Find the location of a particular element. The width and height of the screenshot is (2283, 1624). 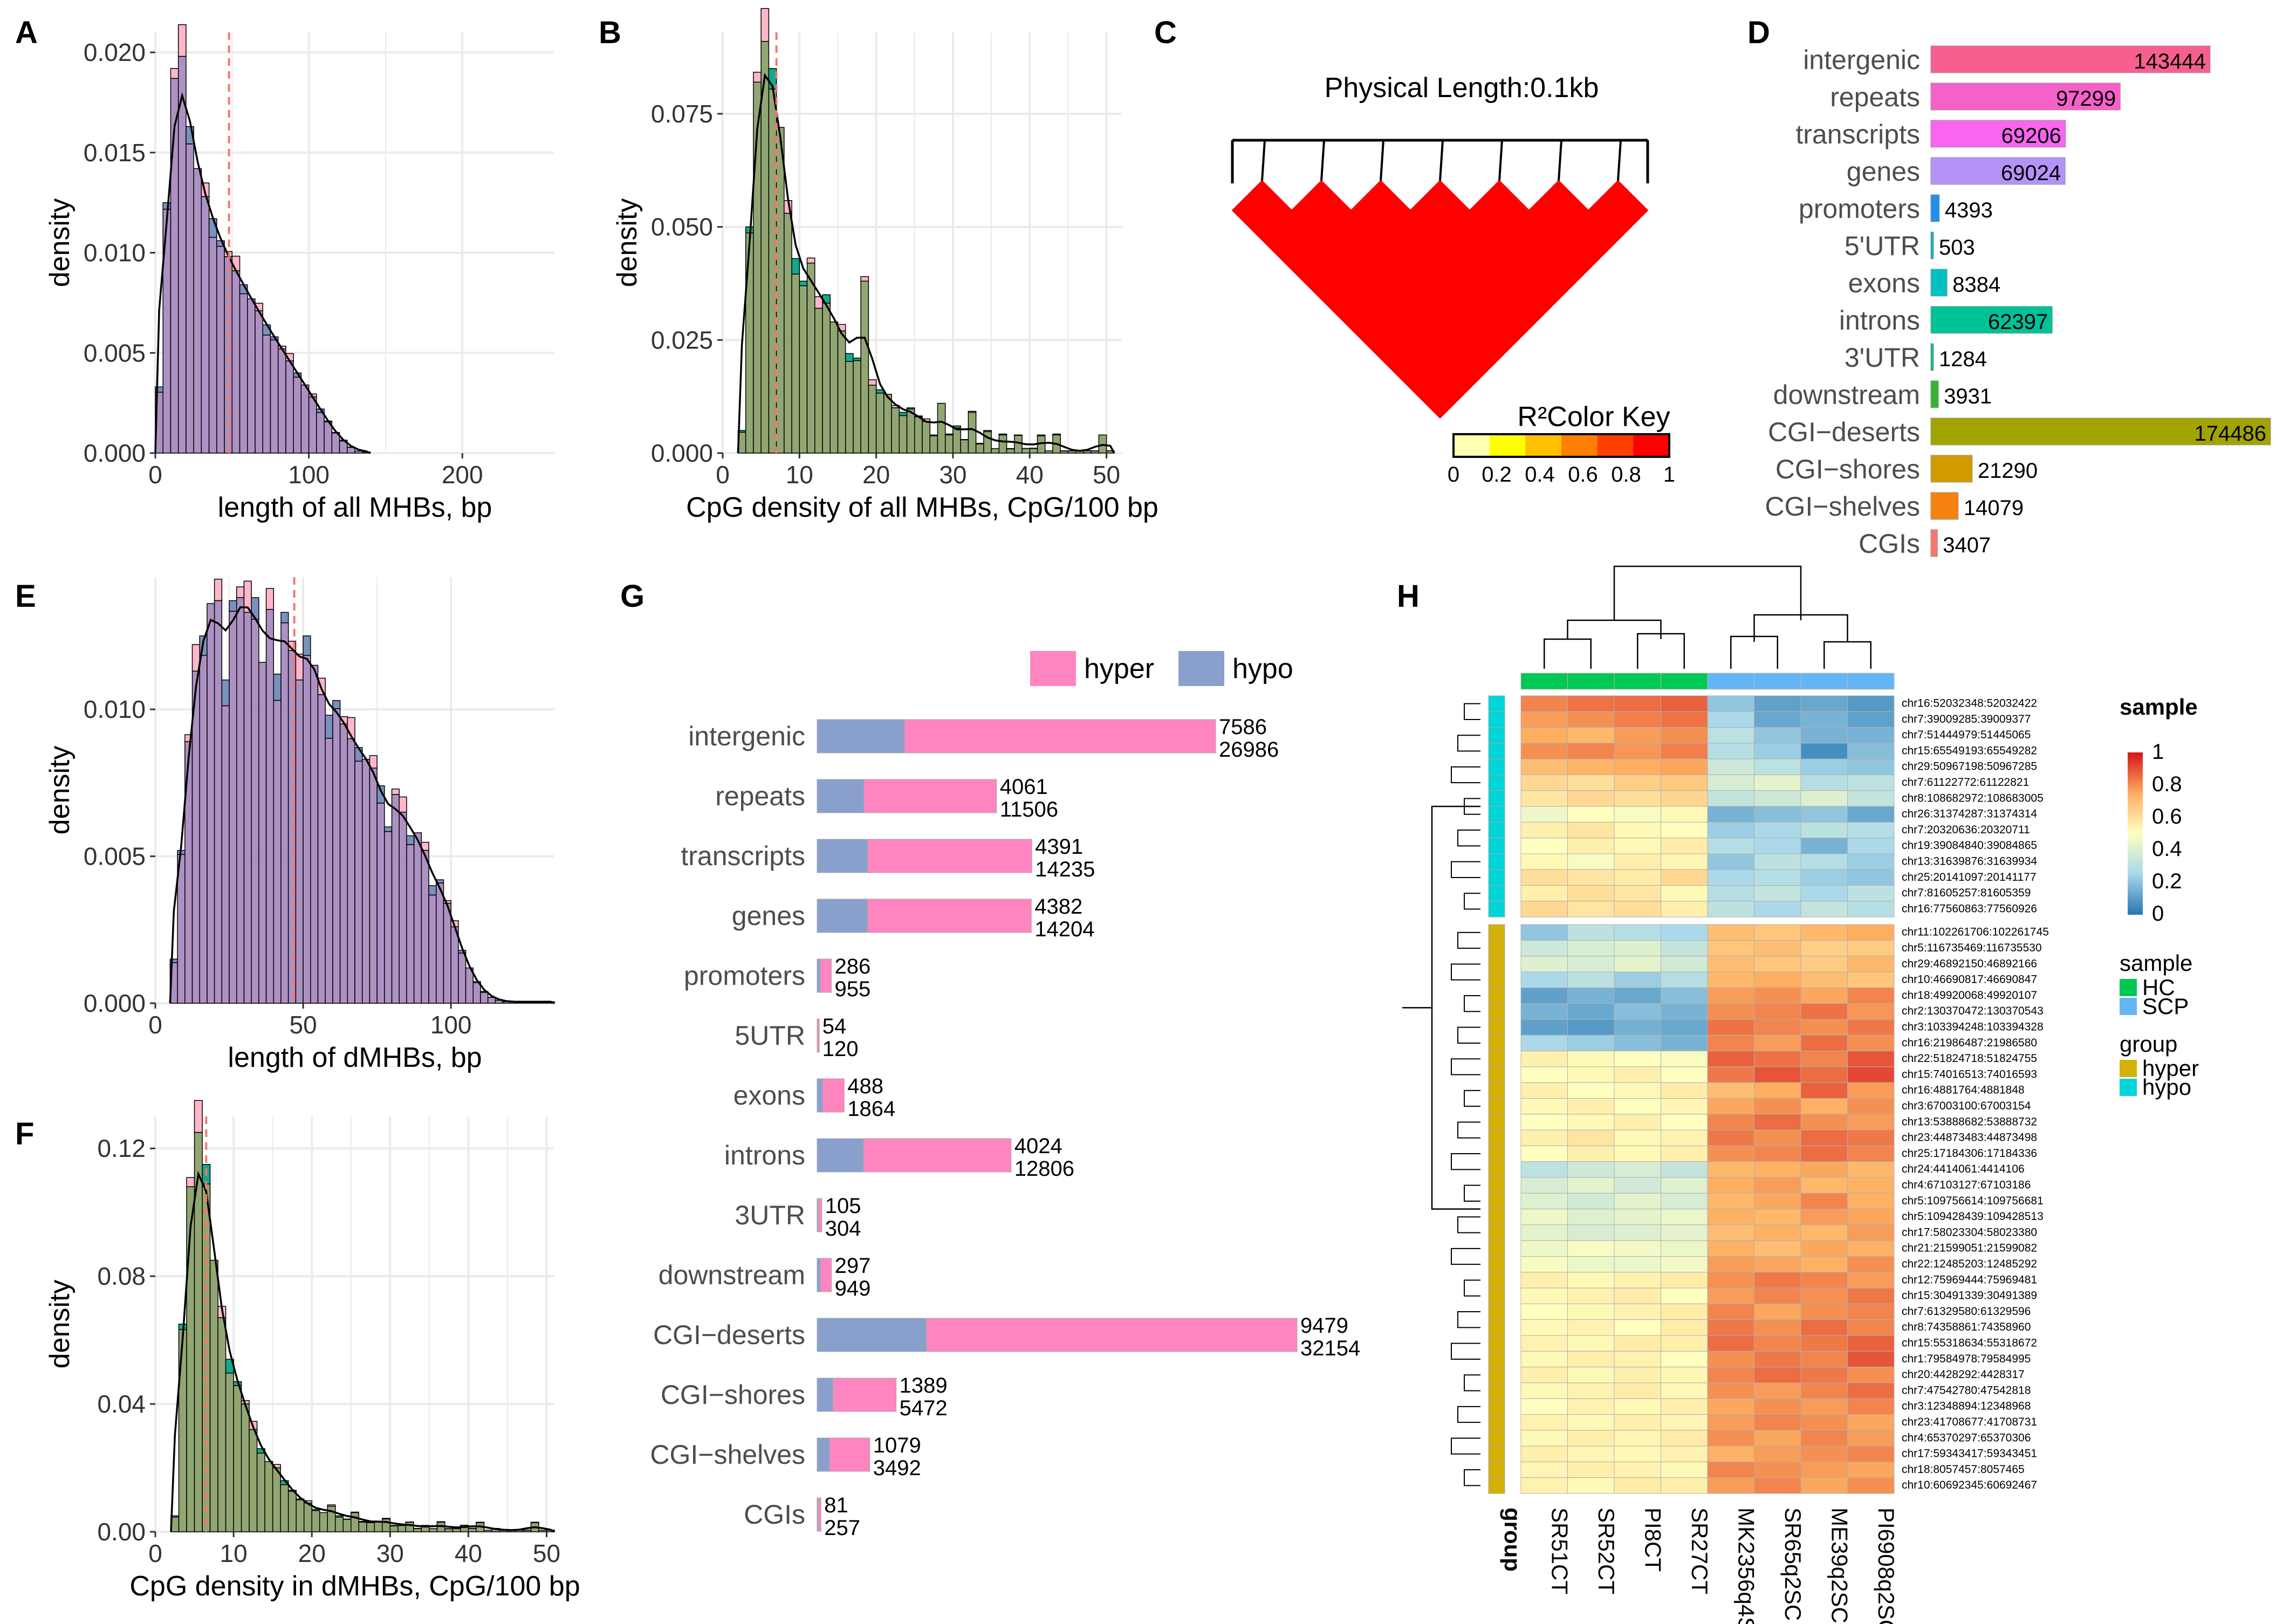

category-label: 3'UTR is located at coordinates (1883, 357).